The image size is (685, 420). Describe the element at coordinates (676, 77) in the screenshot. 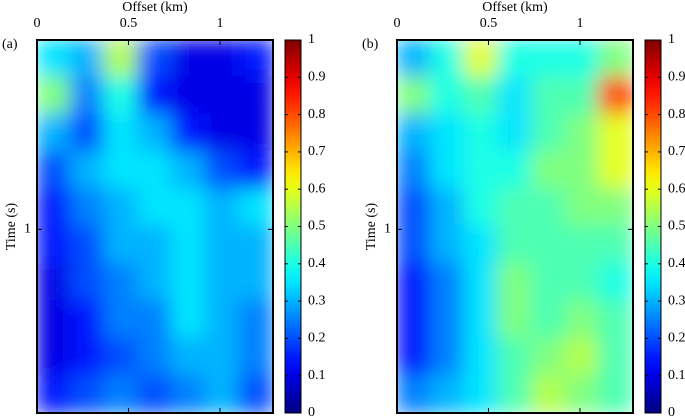

I see `colorbar-tick-label: 0.9` at that location.